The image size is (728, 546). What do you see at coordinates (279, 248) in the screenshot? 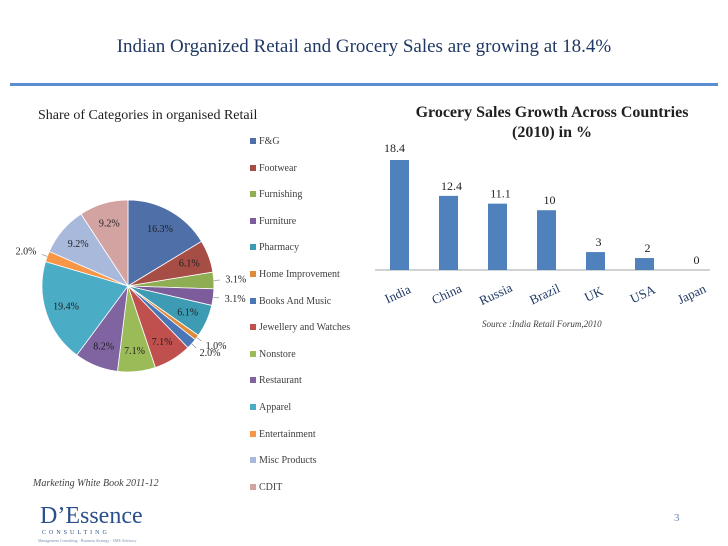
I see `legend-label-4: Pharmacy` at bounding box center [279, 248].